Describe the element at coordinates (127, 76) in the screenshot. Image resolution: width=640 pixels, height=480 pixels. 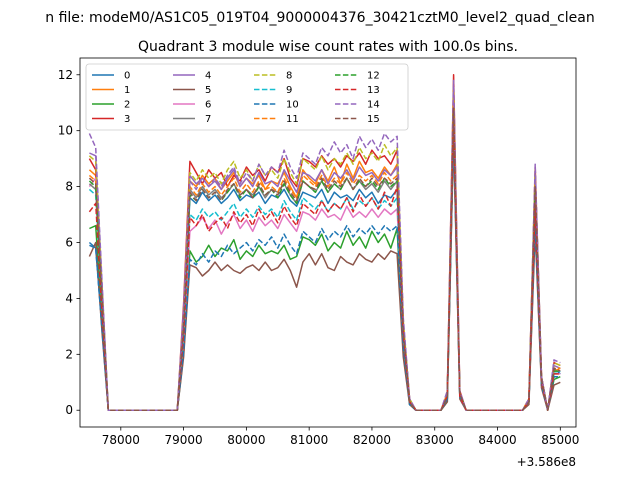
I see `legend-label-0: 0` at that location.